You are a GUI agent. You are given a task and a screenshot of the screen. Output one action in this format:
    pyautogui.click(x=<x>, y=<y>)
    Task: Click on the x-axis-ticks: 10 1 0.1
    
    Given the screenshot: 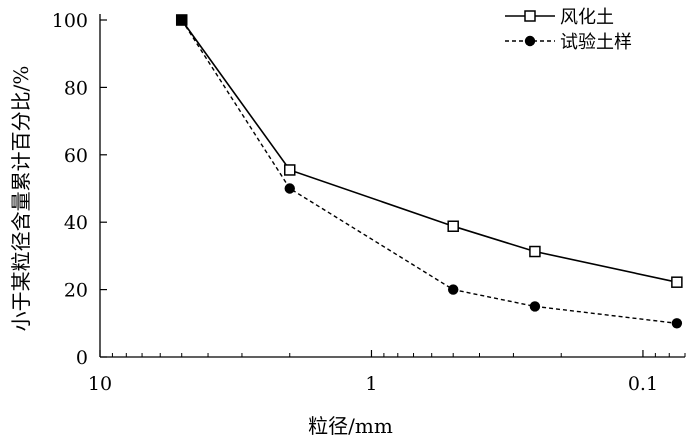 What is the action you would take?
    pyautogui.click(x=387, y=372)
    